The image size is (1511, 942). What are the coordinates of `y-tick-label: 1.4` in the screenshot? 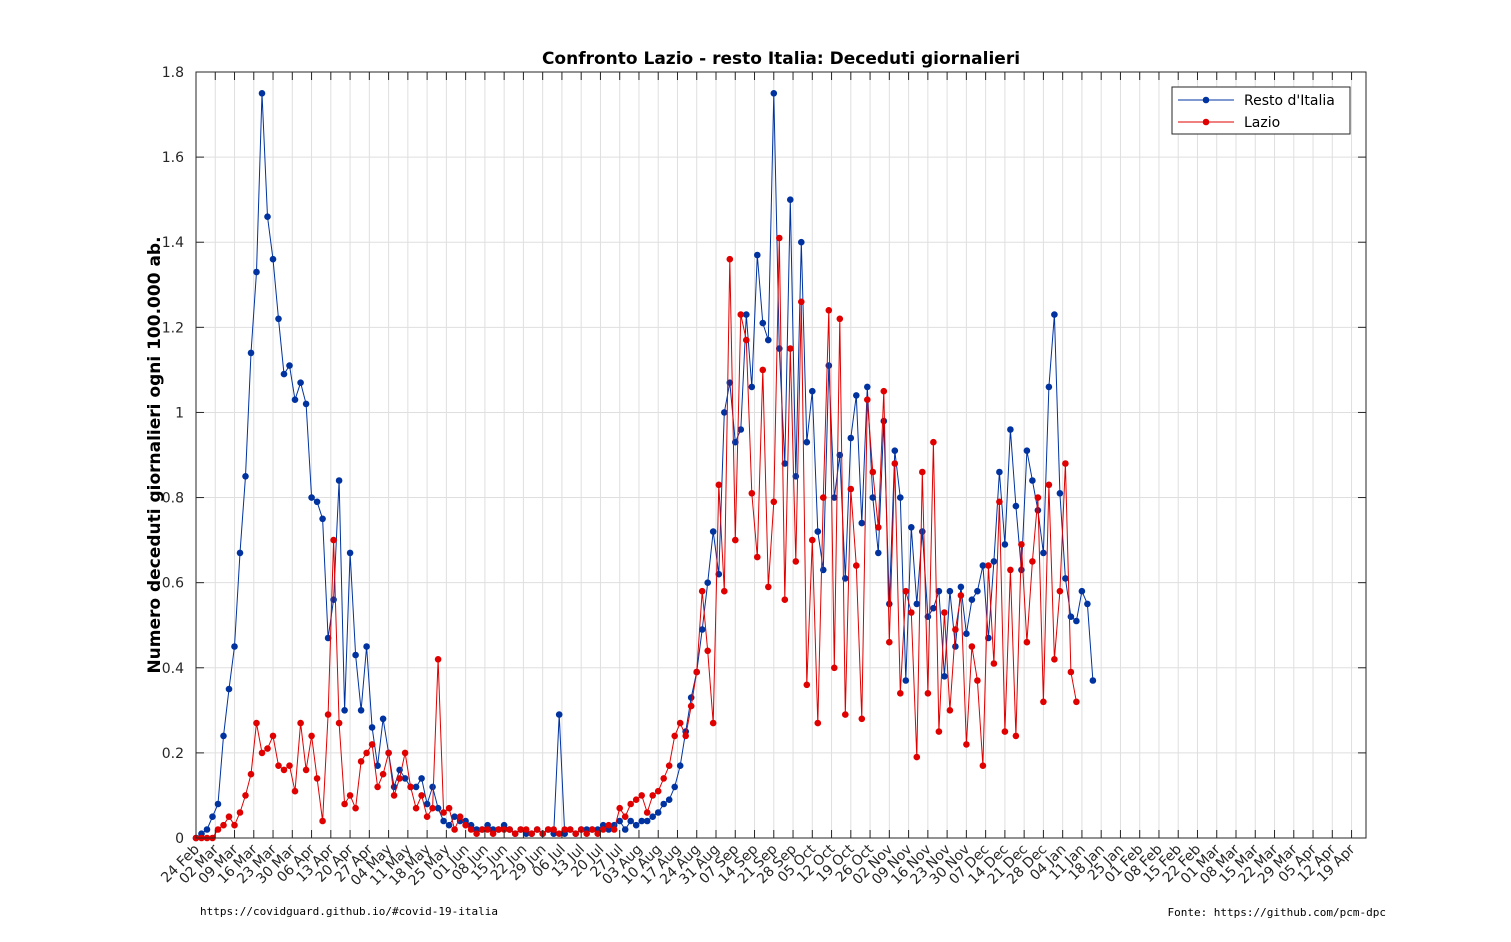 It's located at (173, 243).